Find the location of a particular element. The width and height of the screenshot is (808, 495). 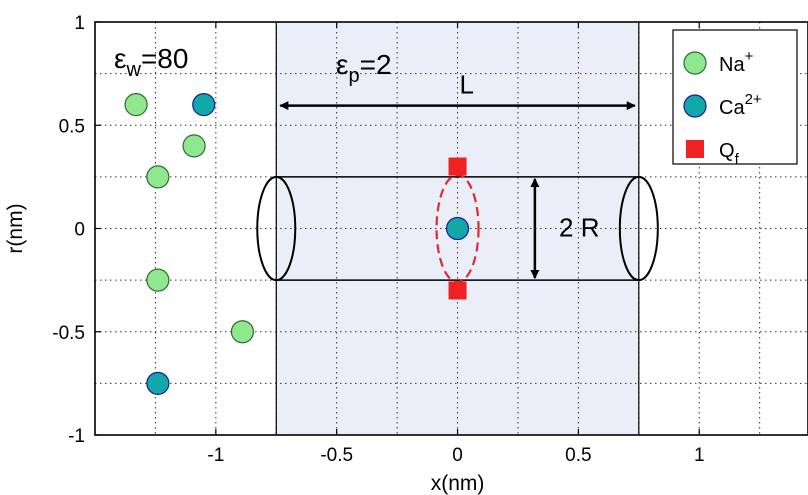

cylinder-left-cap is located at coordinates (276, 228).